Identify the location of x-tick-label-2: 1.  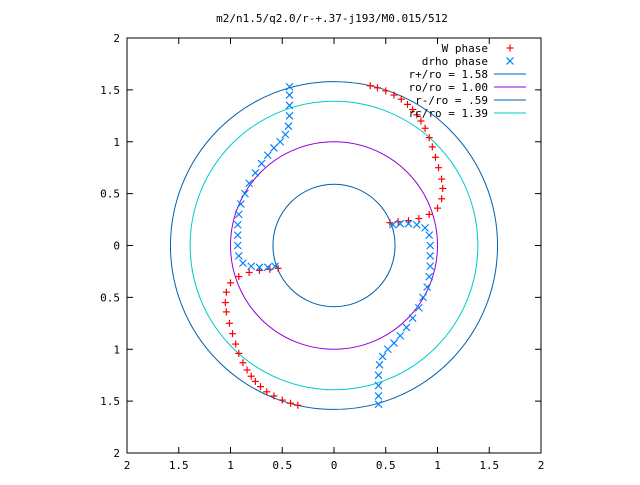
(230, 465).